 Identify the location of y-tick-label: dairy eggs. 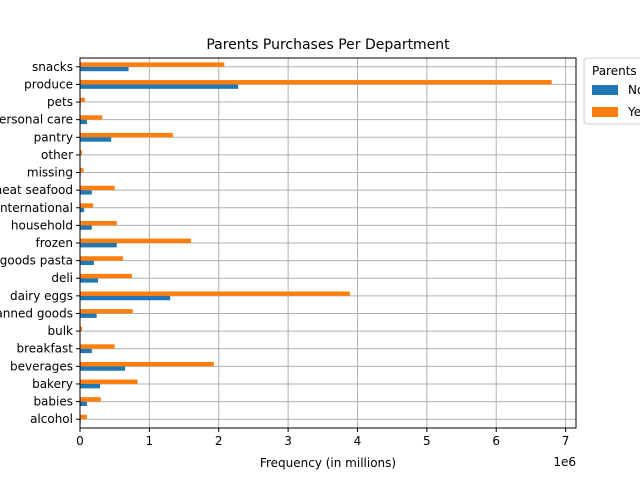
(41, 296).